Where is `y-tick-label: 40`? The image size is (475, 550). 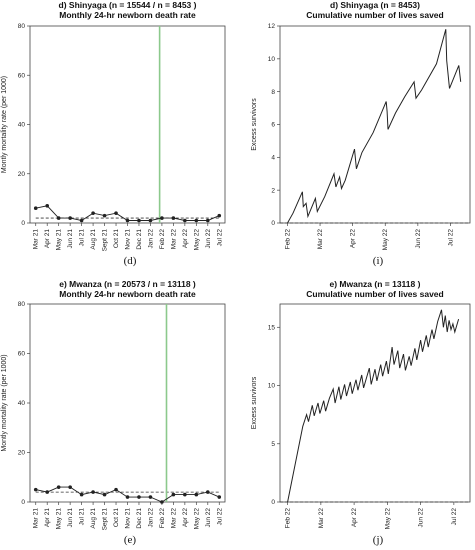 y-tick-label: 40 is located at coordinates (22, 125).